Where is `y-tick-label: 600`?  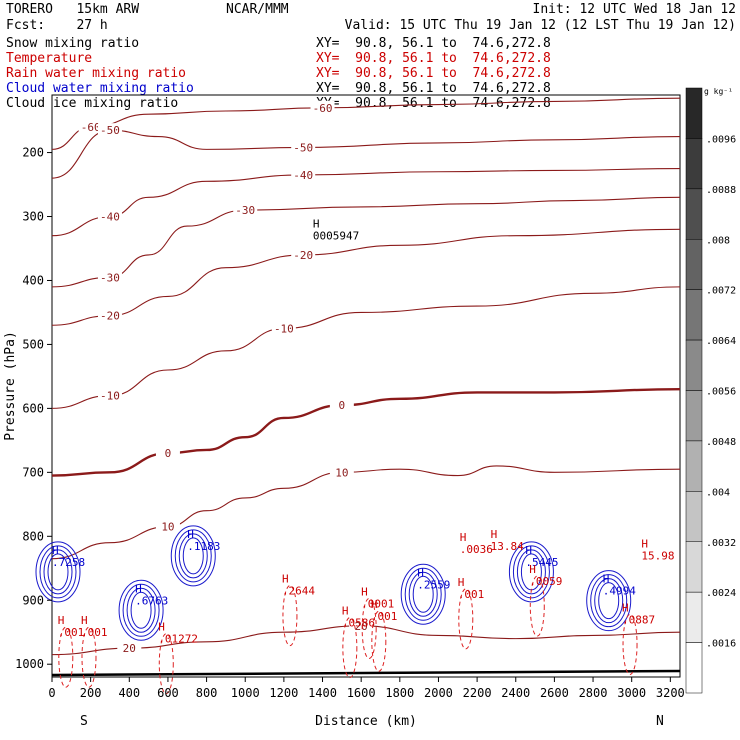 y-tick-label: 600 is located at coordinates (33, 408).